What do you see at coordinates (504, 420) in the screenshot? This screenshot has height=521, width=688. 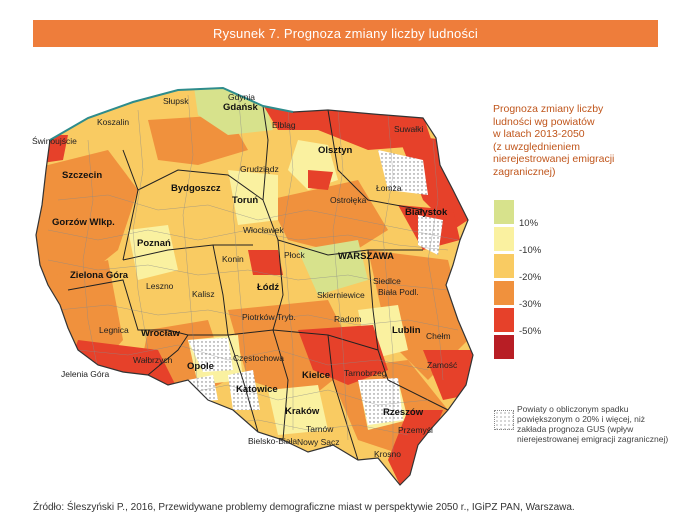 I see `dotted-pattern-swatch` at bounding box center [504, 420].